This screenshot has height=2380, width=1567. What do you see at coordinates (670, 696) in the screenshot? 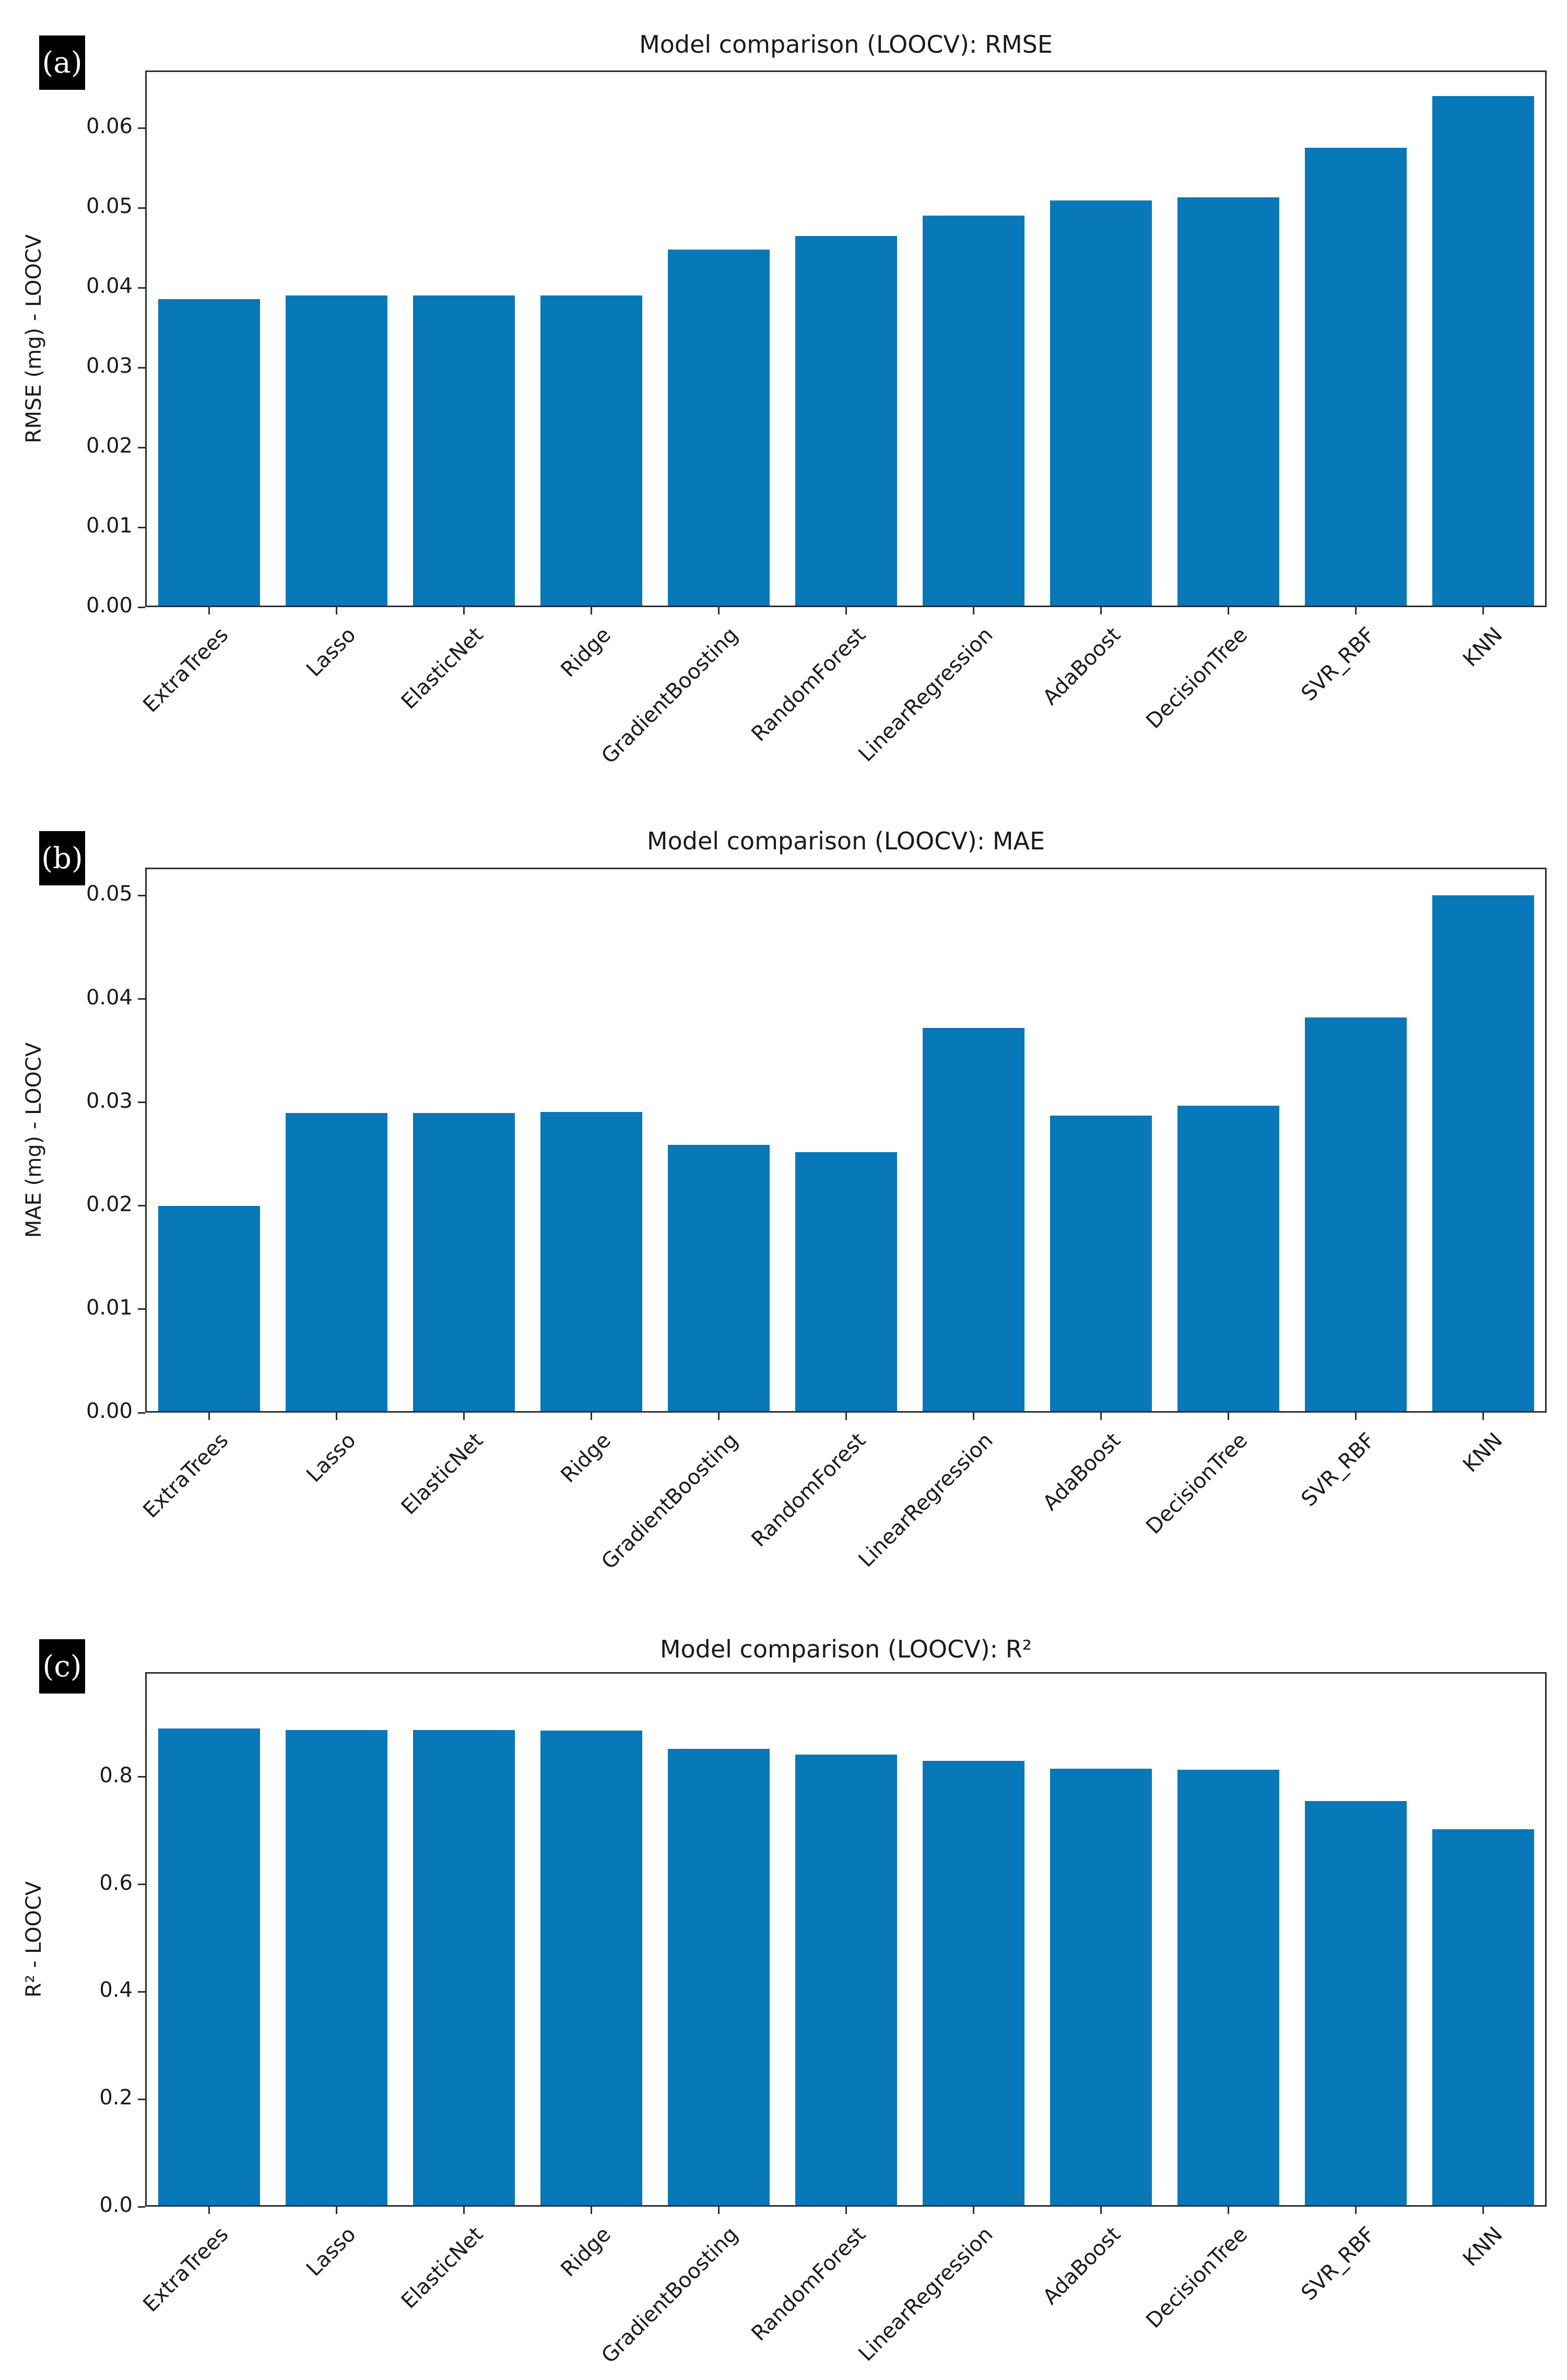
I see `x-tick-label-GradientBoosting: GradientBoosting` at bounding box center [670, 696].